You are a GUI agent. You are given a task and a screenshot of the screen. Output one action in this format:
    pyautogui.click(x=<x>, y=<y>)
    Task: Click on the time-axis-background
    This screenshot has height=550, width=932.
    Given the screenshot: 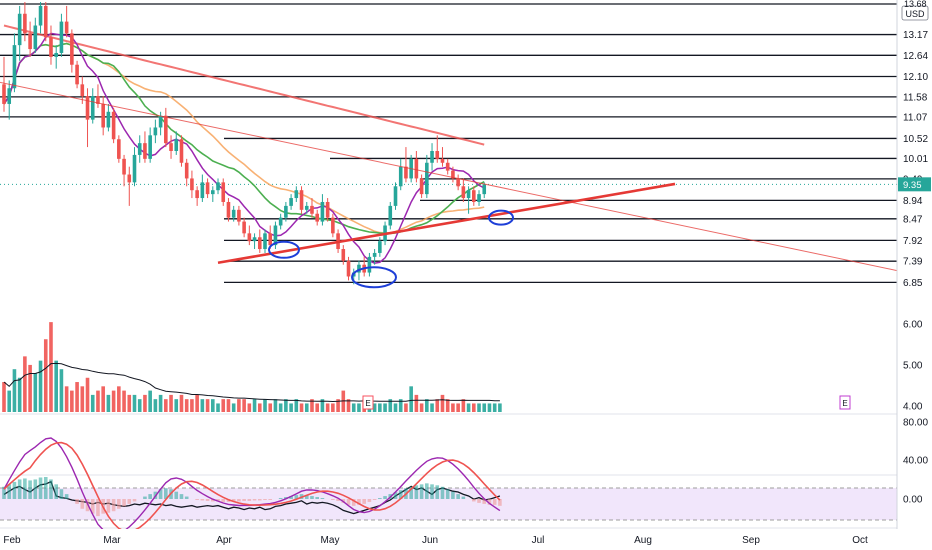 What is the action you would take?
    pyautogui.click(x=466, y=539)
    